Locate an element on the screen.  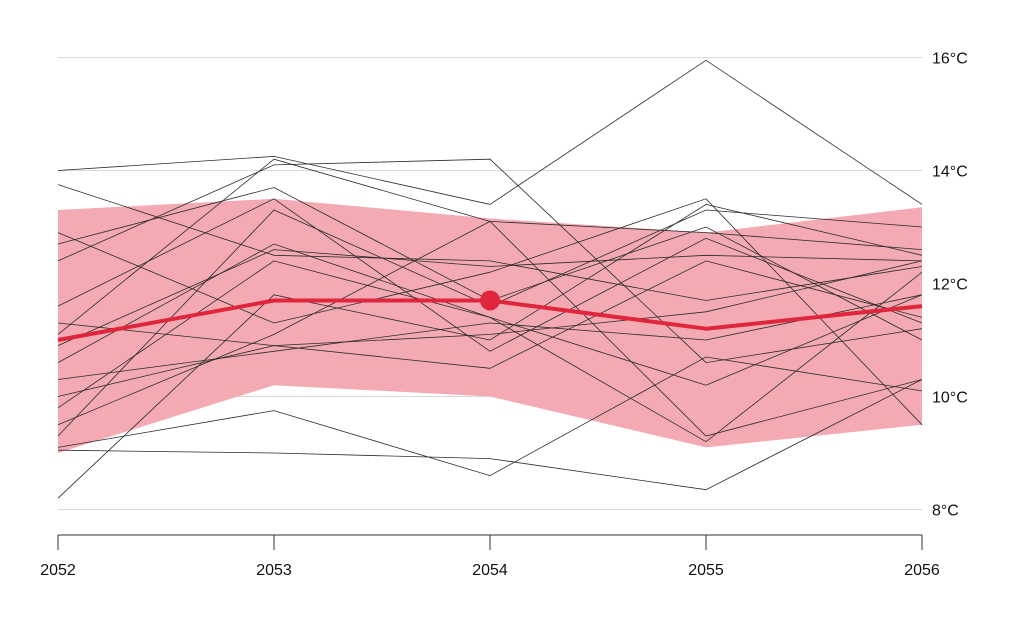
y-tick-label: 8°C is located at coordinates (945, 511).